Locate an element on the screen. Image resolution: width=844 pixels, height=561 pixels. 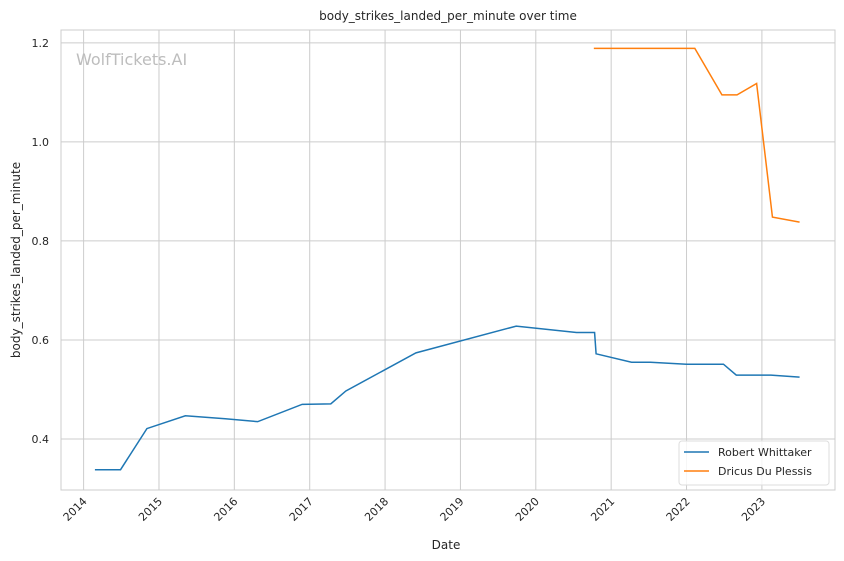
y-tick-label: 1.0 is located at coordinates (41, 142).